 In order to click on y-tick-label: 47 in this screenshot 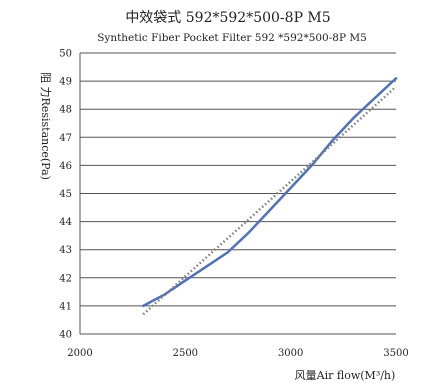, I will do `click(65, 138)`.